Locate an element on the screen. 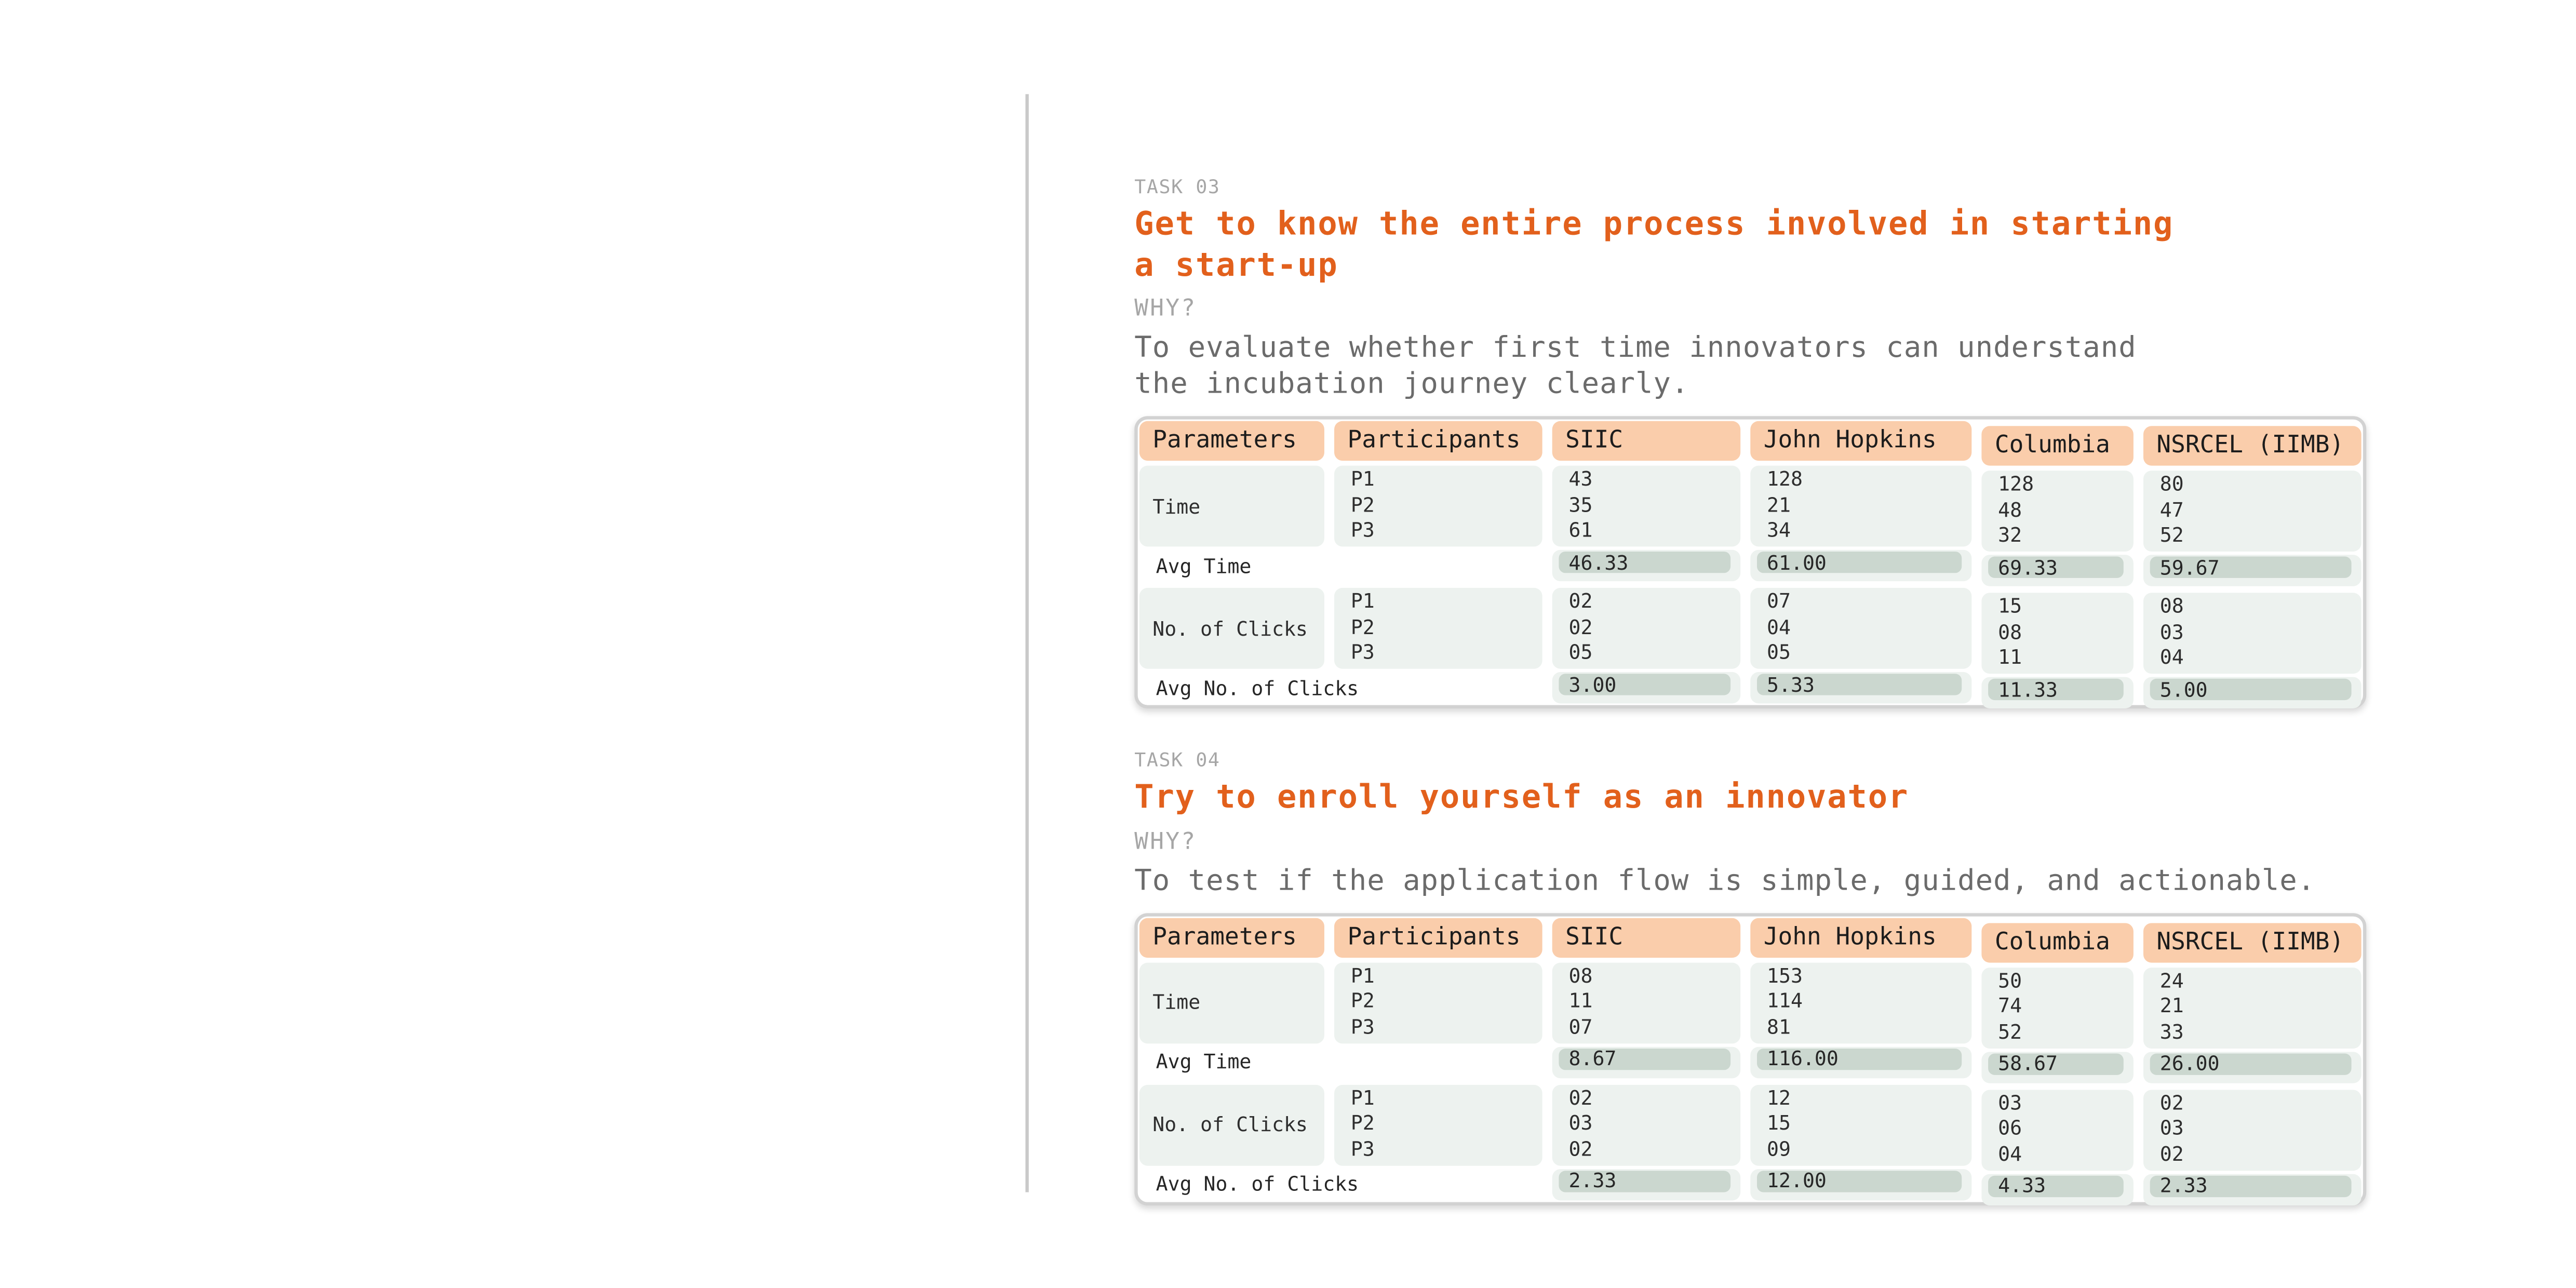  why-label: WHY? is located at coordinates (1166, 309).